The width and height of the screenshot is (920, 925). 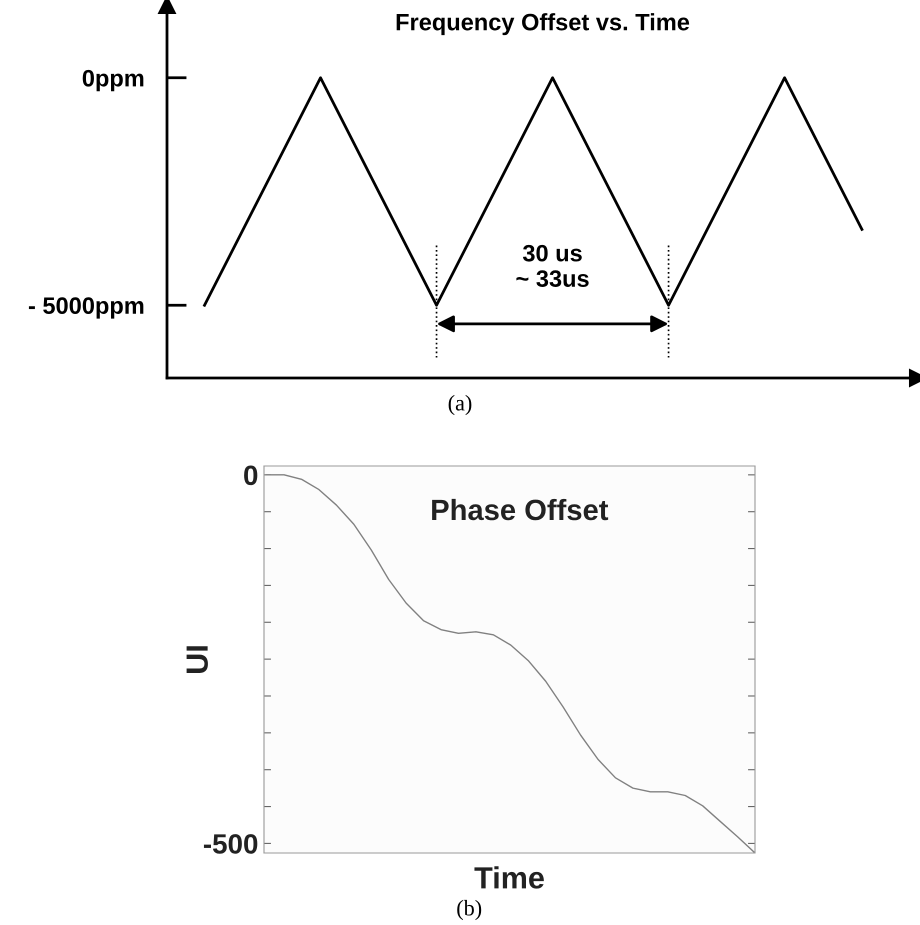 I want to click on y-tick-label: 0, so click(x=251, y=476).